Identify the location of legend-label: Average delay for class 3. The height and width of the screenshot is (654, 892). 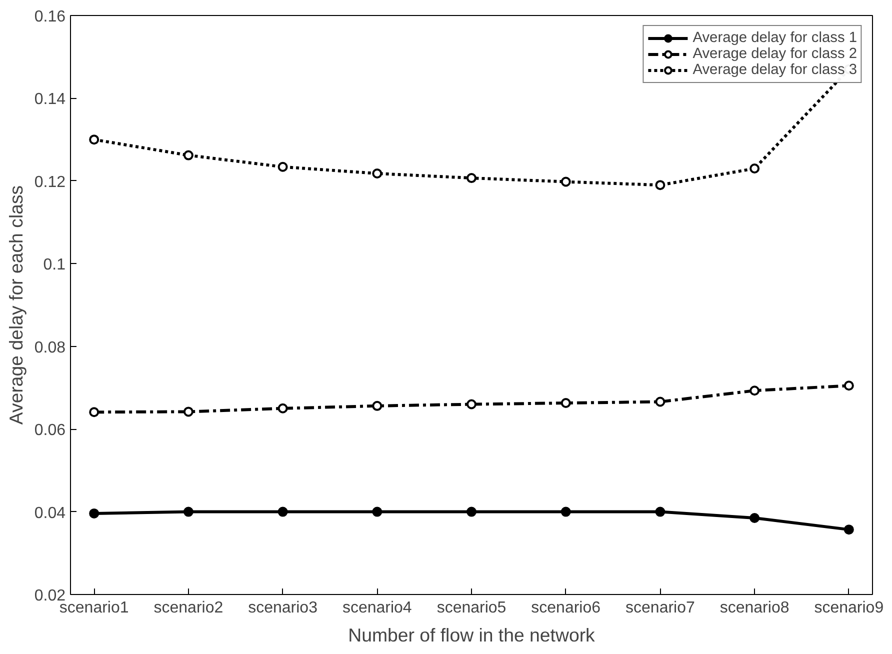
(774, 70).